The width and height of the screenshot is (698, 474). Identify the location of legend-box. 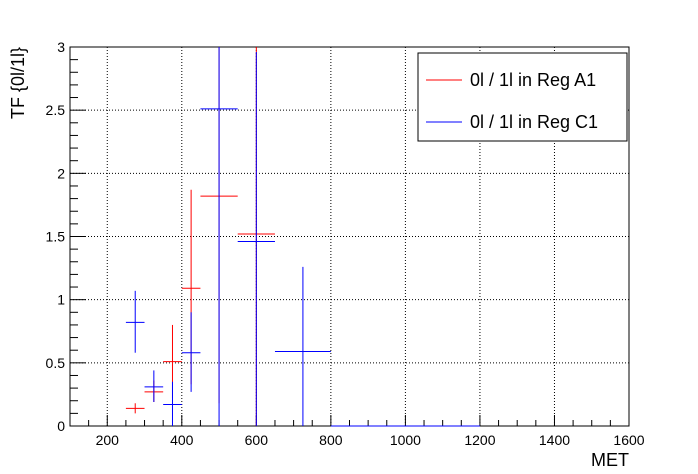
(522, 97).